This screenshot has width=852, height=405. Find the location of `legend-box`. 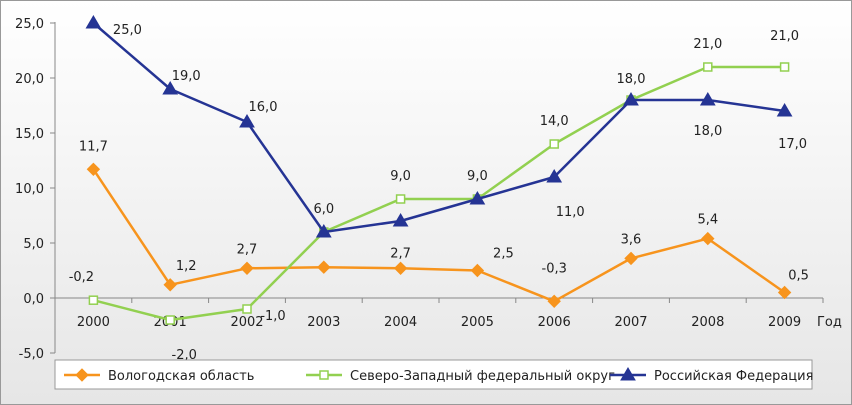

legend-box is located at coordinates (433, 374).